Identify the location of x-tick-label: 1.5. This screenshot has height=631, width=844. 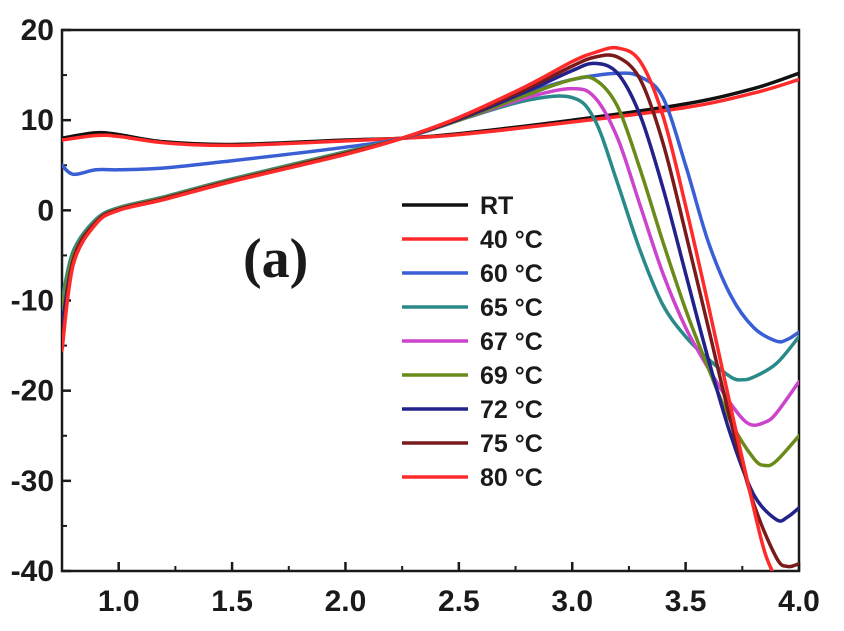
(232, 601).